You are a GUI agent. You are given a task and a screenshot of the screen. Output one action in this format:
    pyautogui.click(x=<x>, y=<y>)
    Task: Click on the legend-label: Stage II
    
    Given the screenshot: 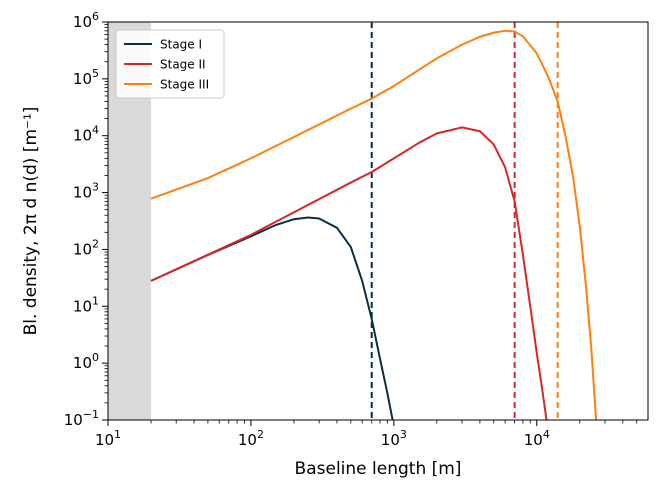 What is the action you would take?
    pyautogui.click(x=183, y=65)
    